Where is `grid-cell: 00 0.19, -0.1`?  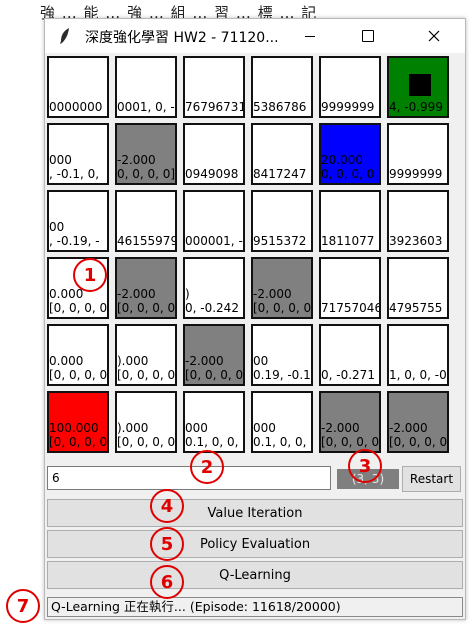
grid-cell: 00 0.19, -0.1 is located at coordinates (282, 355).